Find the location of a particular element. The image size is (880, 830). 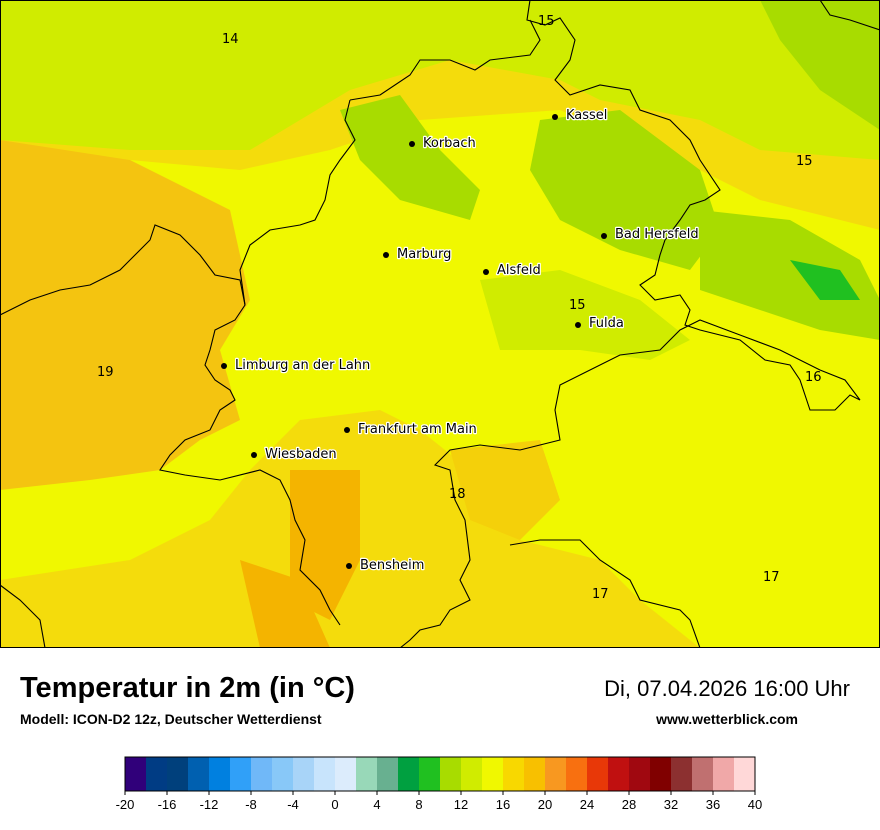

legend-tick-label: -4 is located at coordinates (293, 804).